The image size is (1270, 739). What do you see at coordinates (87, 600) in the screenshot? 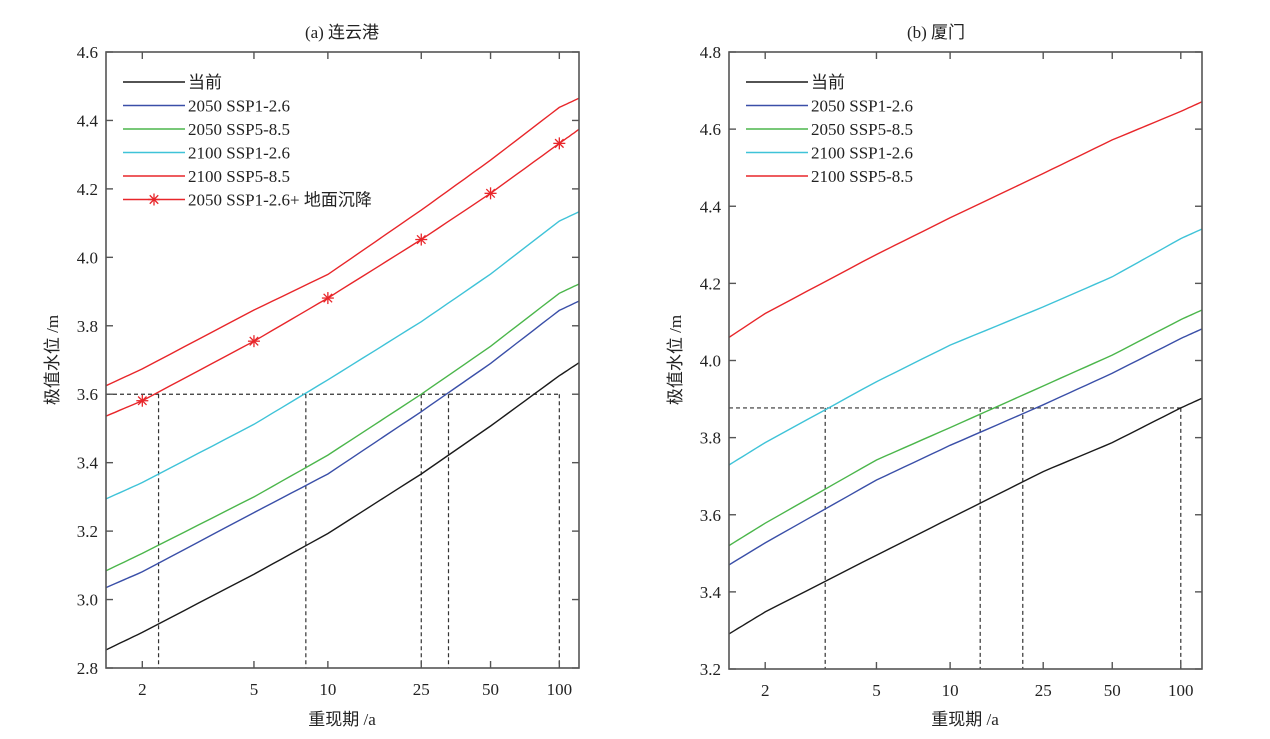
I see `y-tick-label: 3.0` at bounding box center [87, 600].